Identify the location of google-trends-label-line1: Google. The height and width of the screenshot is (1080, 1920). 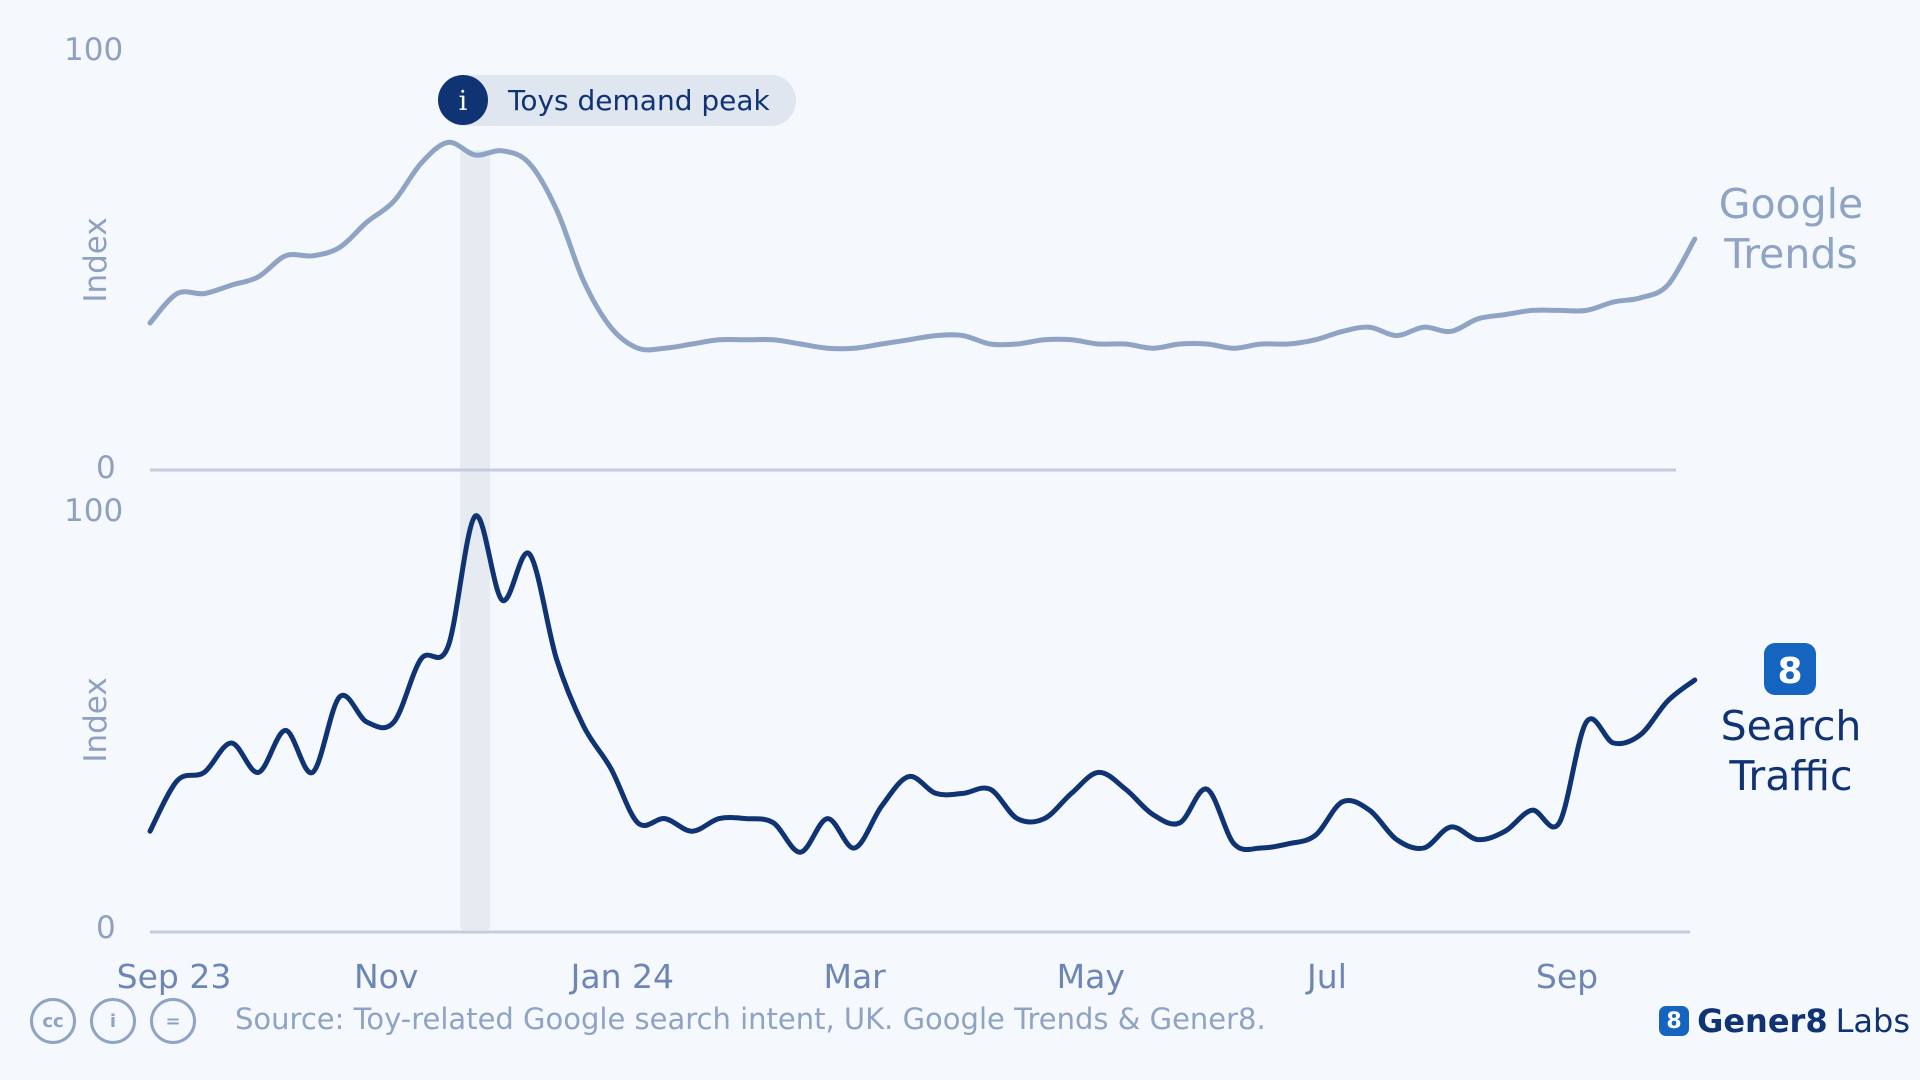
(1791, 204).